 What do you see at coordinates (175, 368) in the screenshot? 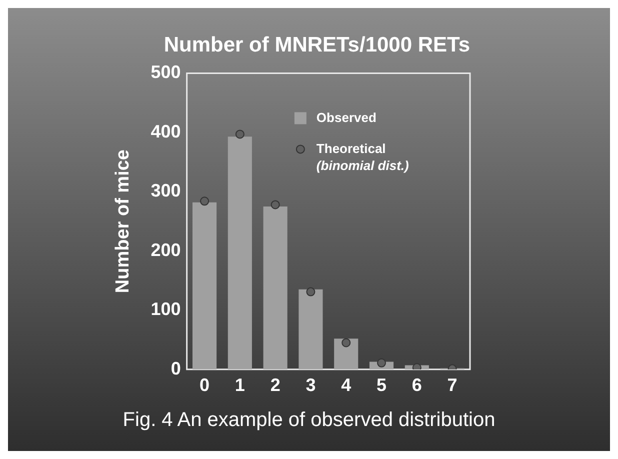
I see `y-tick-label: 0` at bounding box center [175, 368].